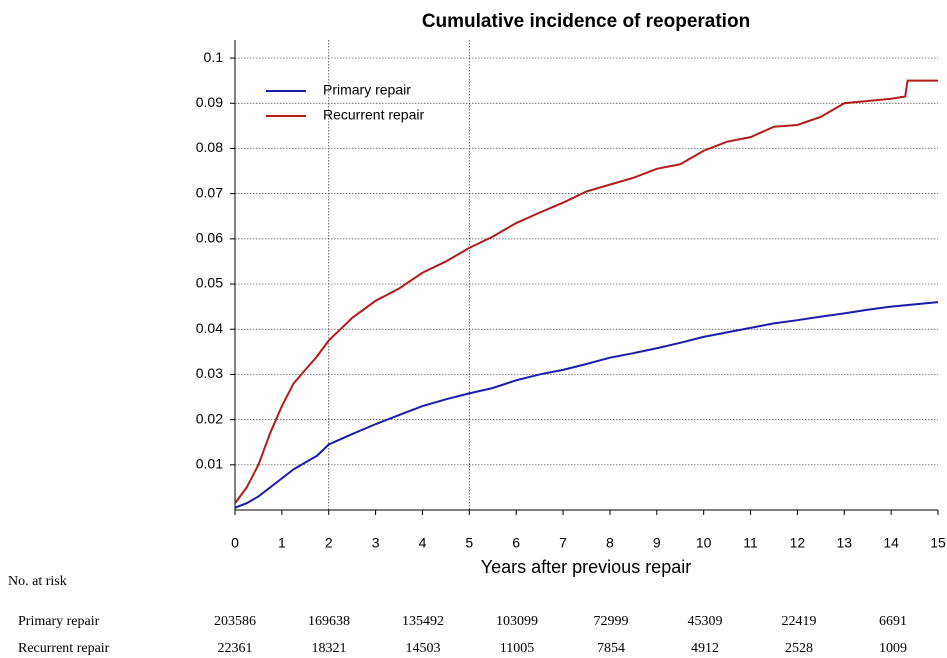 The height and width of the screenshot is (658, 947). I want to click on y-tick-label: 0.08, so click(209, 147).